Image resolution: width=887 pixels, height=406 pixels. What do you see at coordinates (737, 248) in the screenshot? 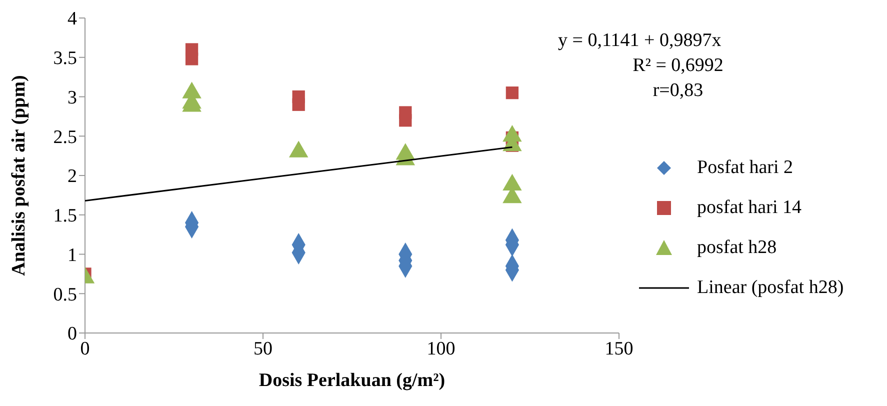
I see `legend-label: posfat h28` at bounding box center [737, 248].